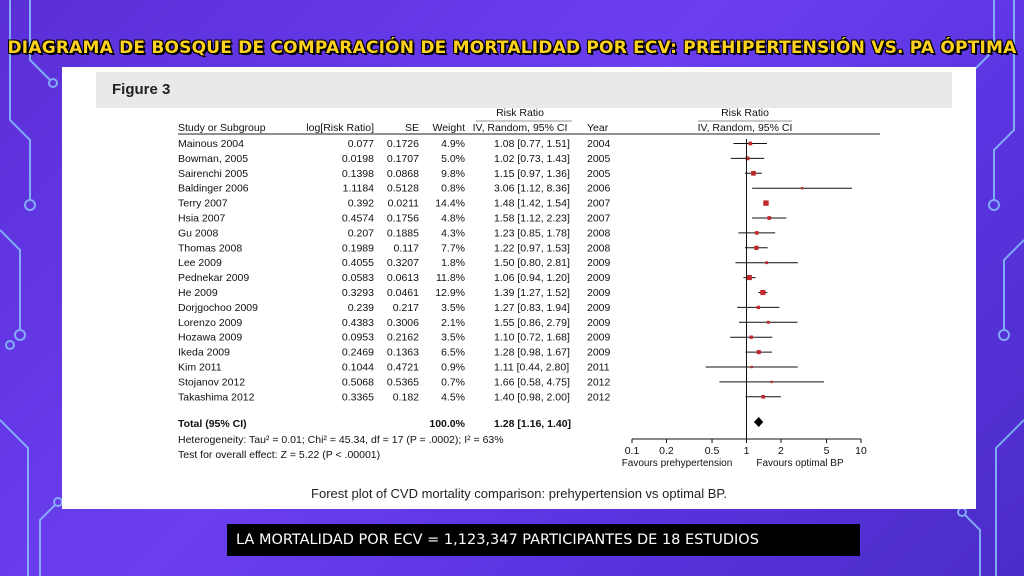 This screenshot has width=1024, height=576. I want to click on study-weight: 3.5%, so click(453, 338).